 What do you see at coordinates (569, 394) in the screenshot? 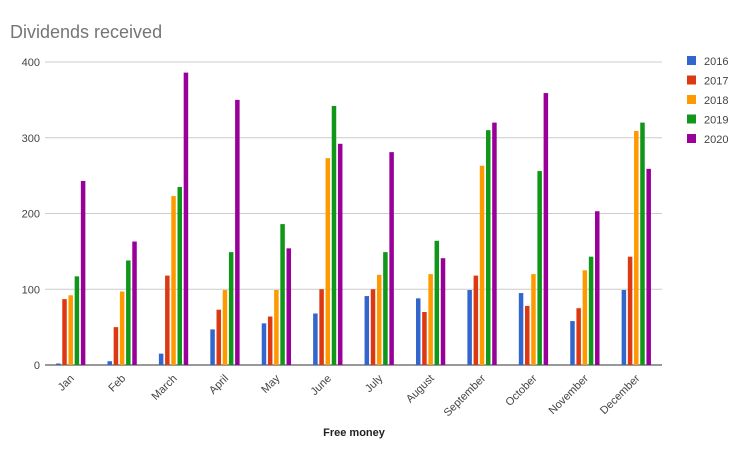
I see `x-tick-label: November` at bounding box center [569, 394].